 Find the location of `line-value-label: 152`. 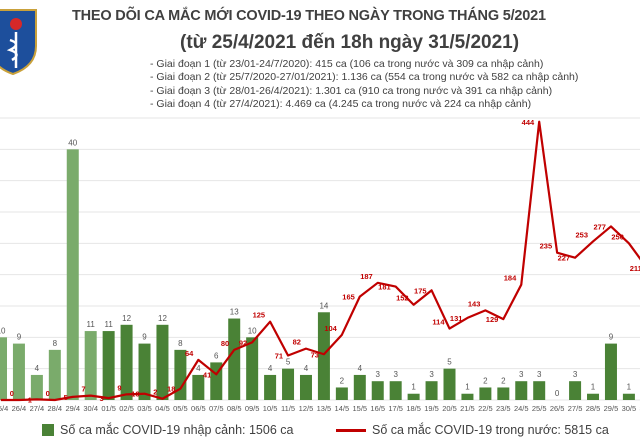

line-value-label: 152 is located at coordinates (402, 298).